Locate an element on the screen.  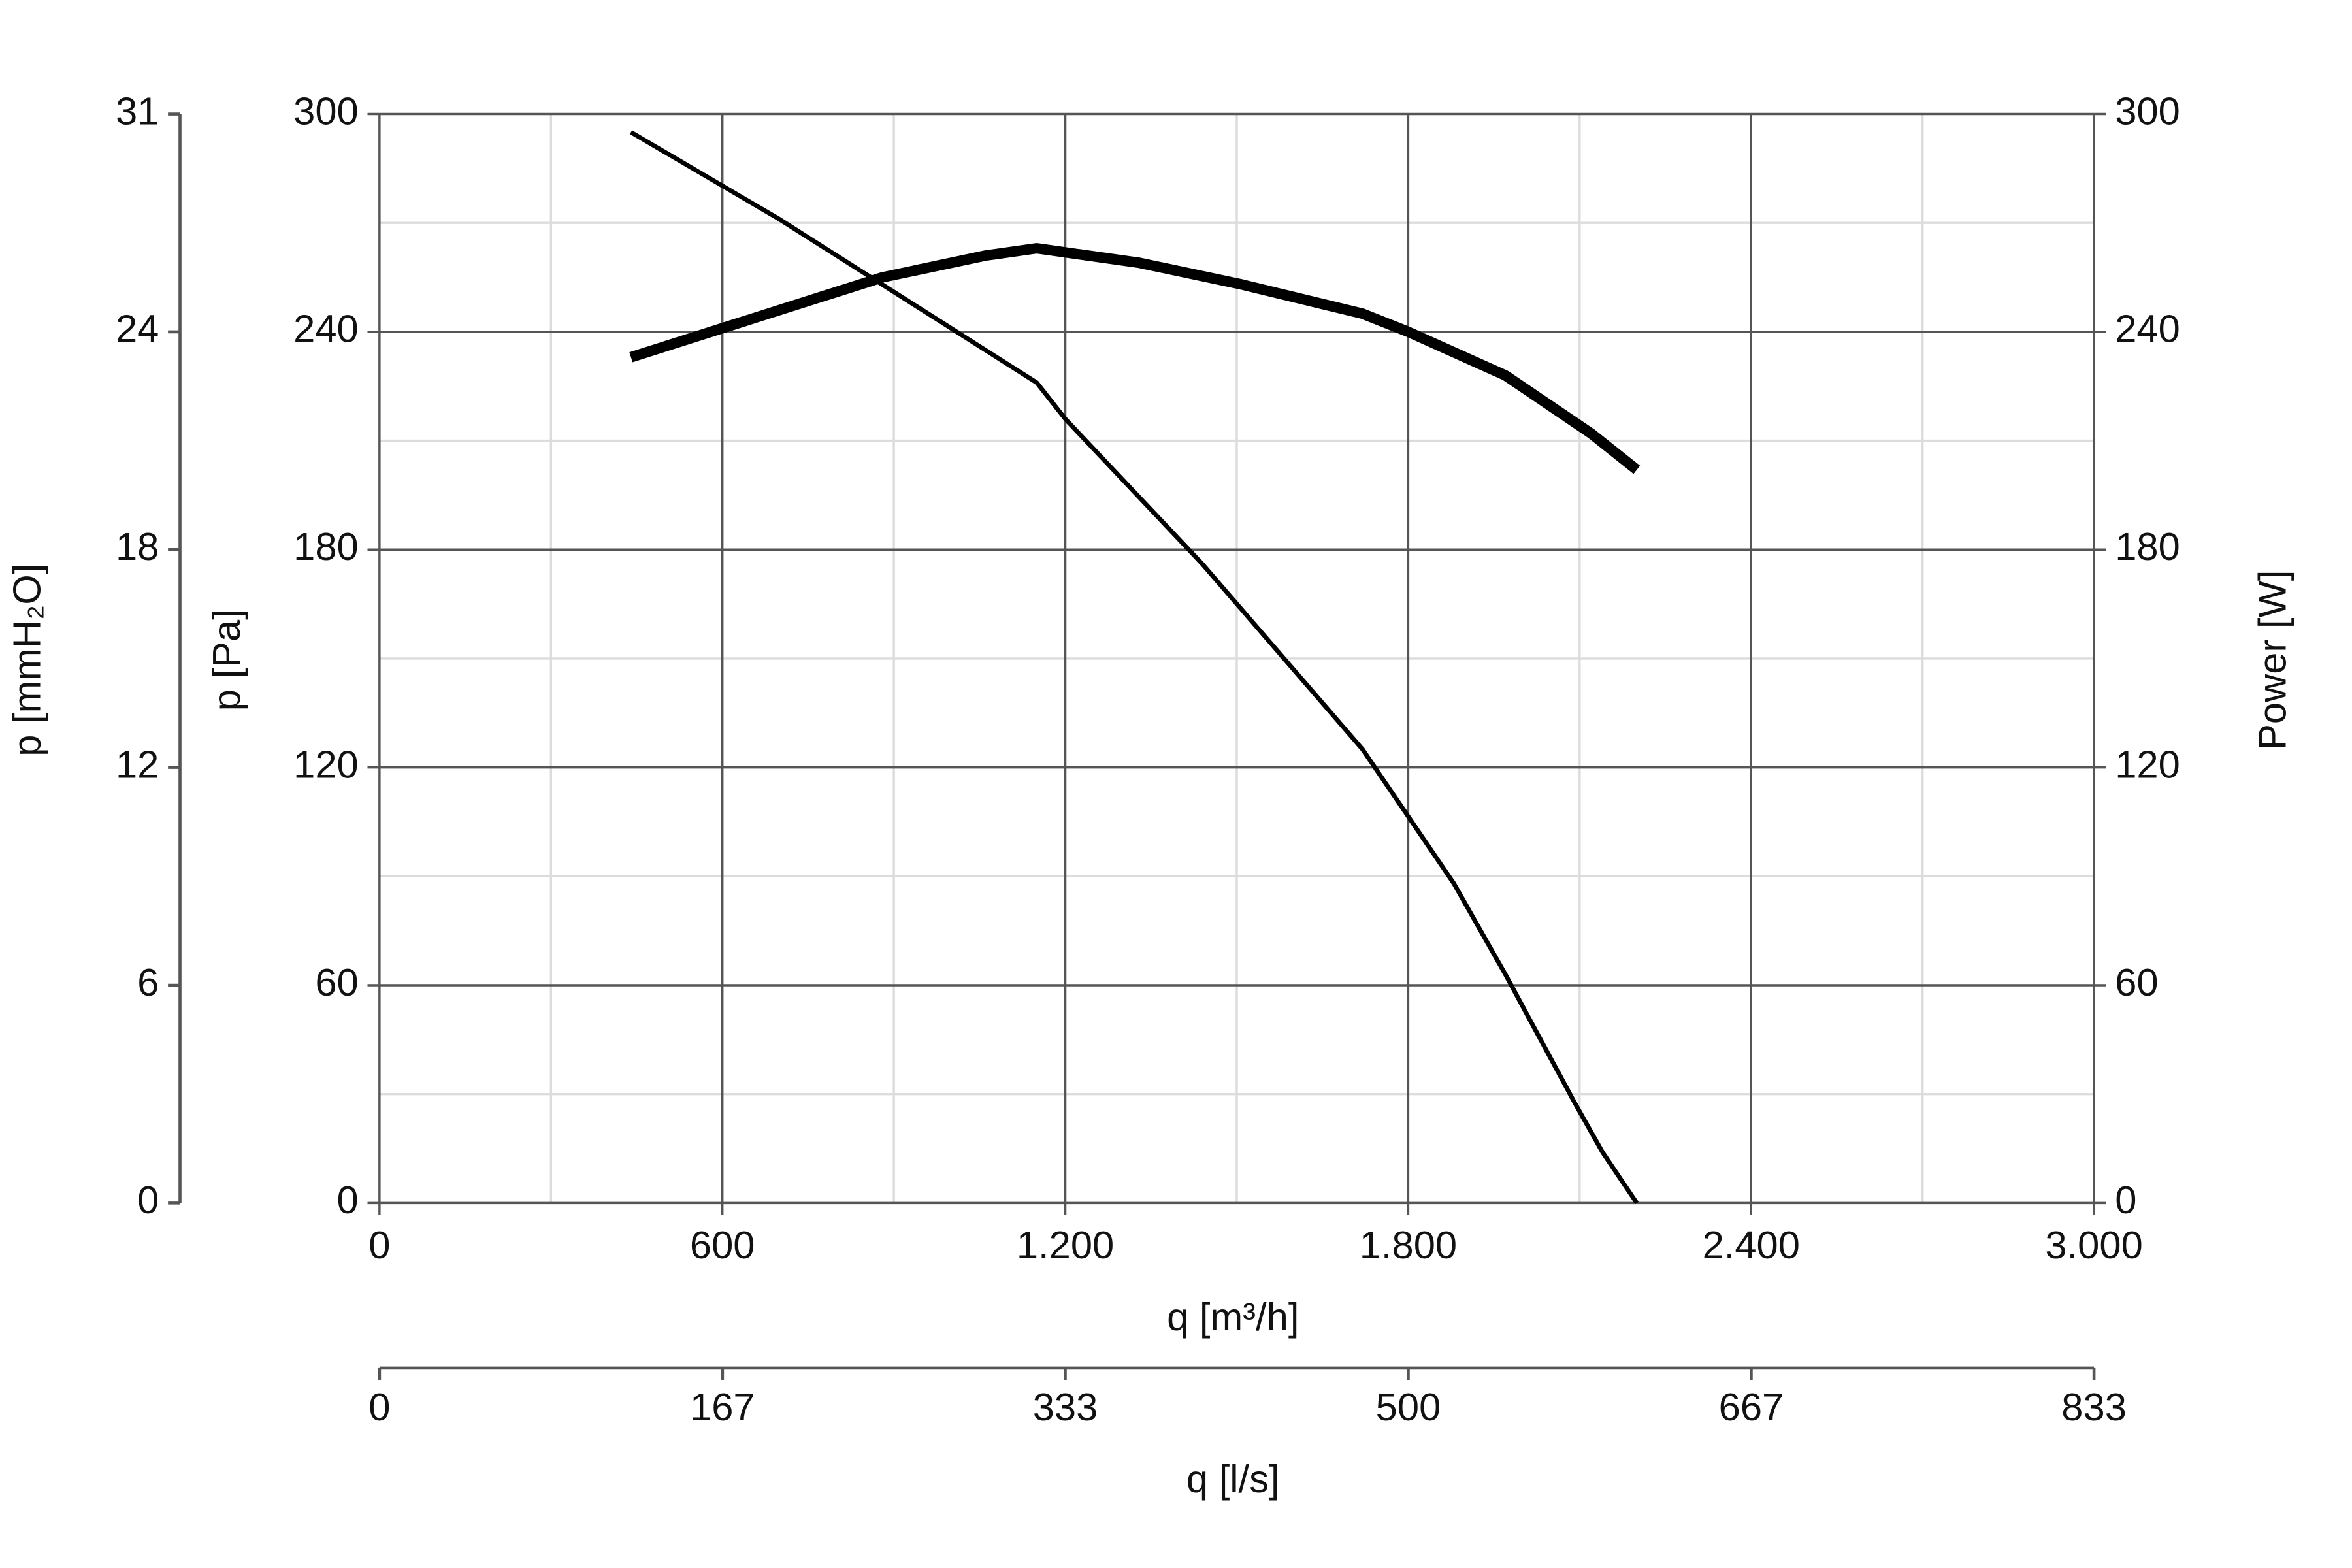
y3-tick-label: 18 is located at coordinates (137, 546).